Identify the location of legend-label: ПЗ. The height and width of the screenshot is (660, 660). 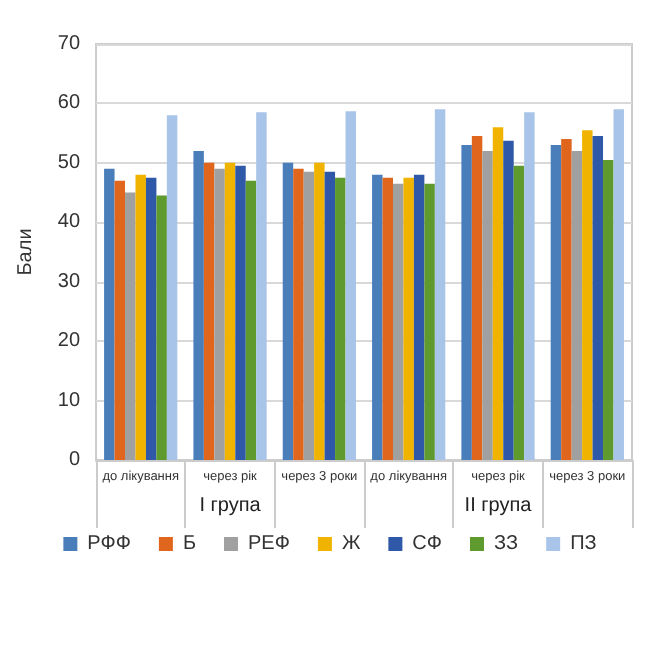
(583, 544).